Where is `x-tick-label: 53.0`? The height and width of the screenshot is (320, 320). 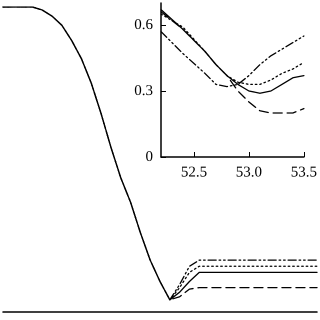
x-tick-label: 53.0 is located at coordinates (249, 172).